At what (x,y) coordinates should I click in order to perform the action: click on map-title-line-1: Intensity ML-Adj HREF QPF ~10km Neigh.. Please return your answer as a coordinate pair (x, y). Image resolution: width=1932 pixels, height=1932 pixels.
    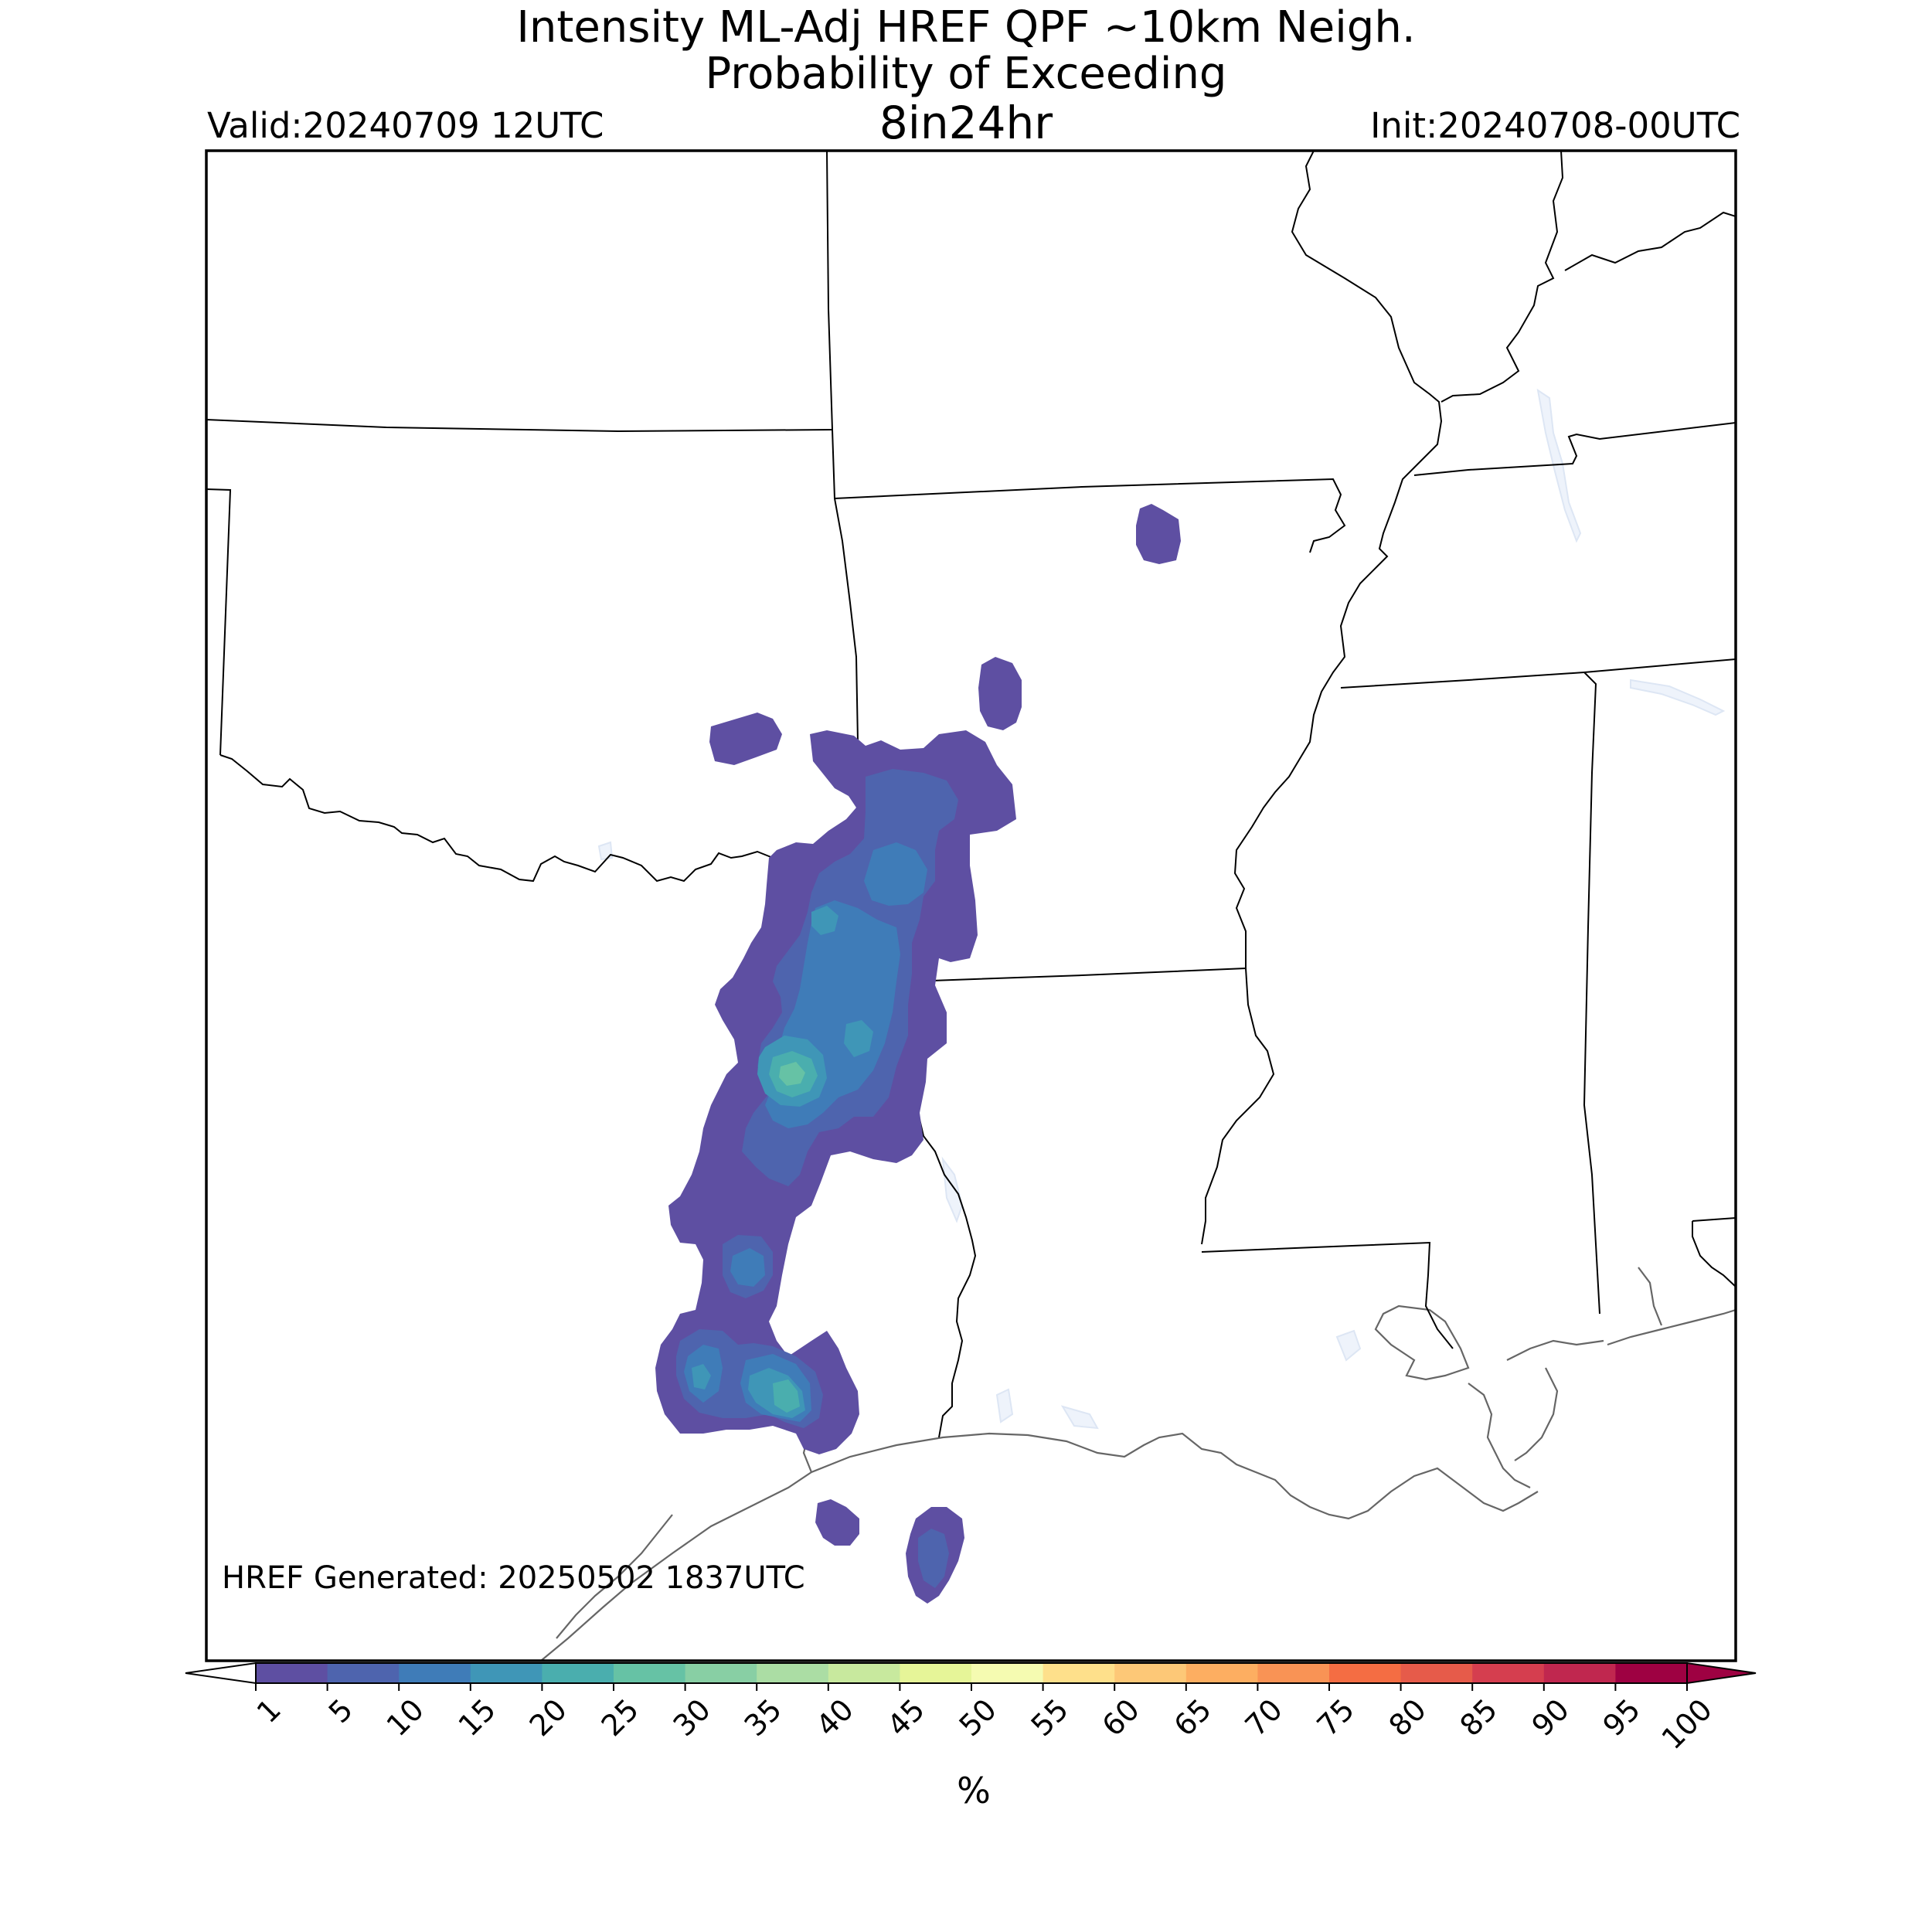
    Looking at the image, I should click on (966, 27).